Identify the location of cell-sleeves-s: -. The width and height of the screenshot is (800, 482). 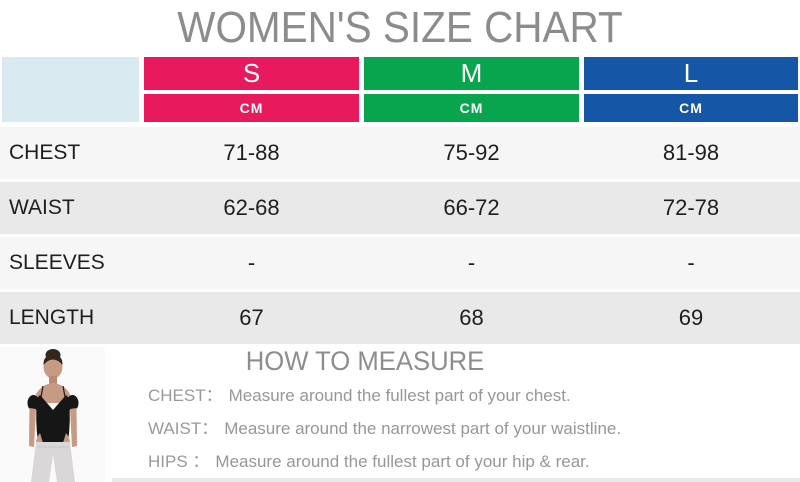
(251, 262).